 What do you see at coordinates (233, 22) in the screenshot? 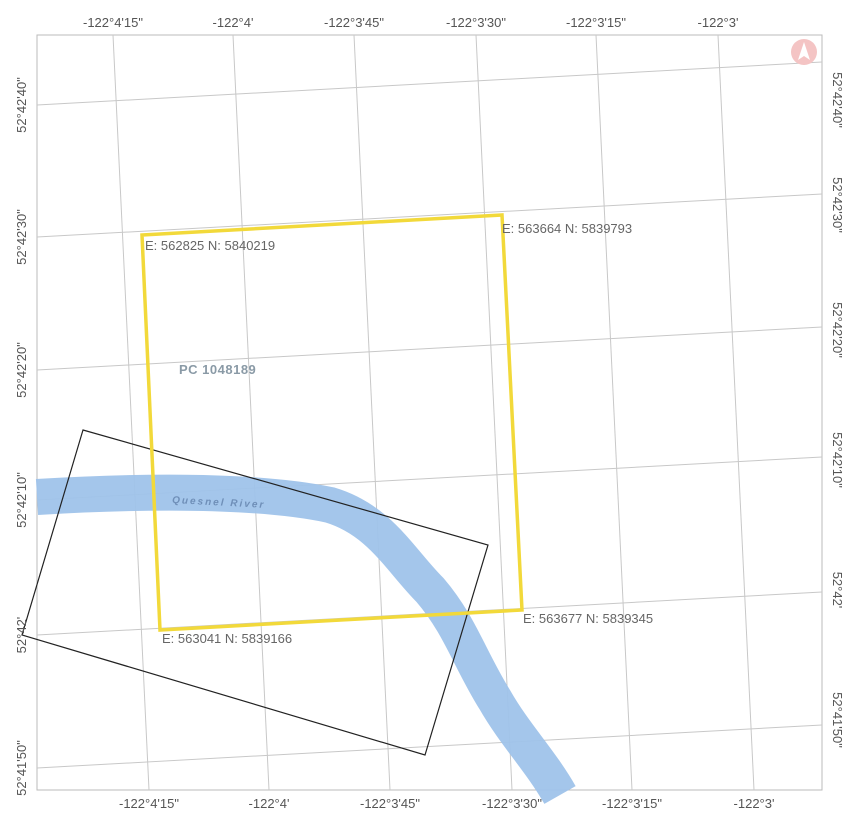
I see `top-longitude-label: -122°4'` at bounding box center [233, 22].